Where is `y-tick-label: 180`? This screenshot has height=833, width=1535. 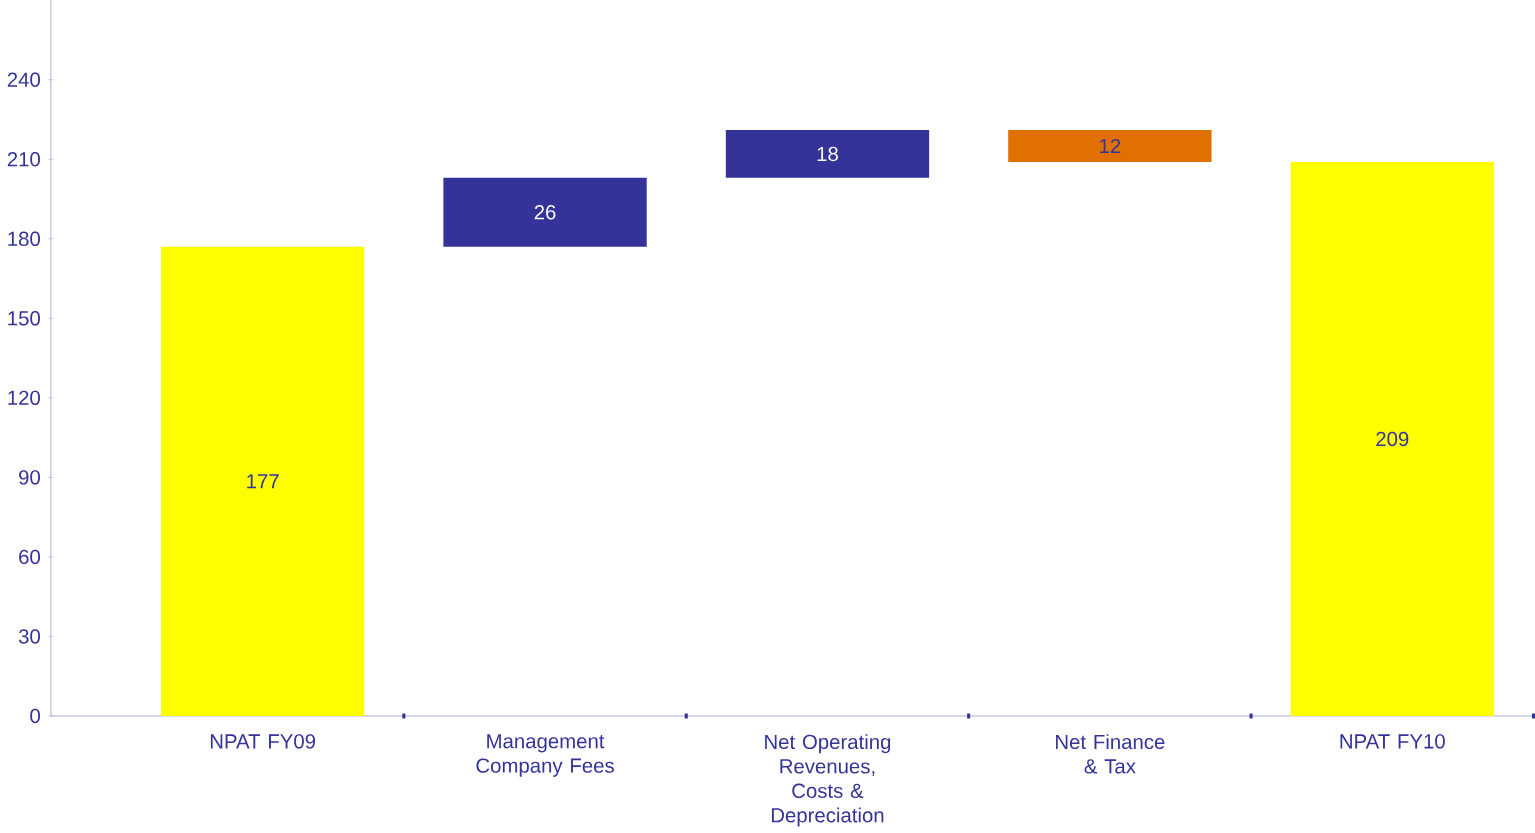
y-tick-label: 180 is located at coordinates (24, 238).